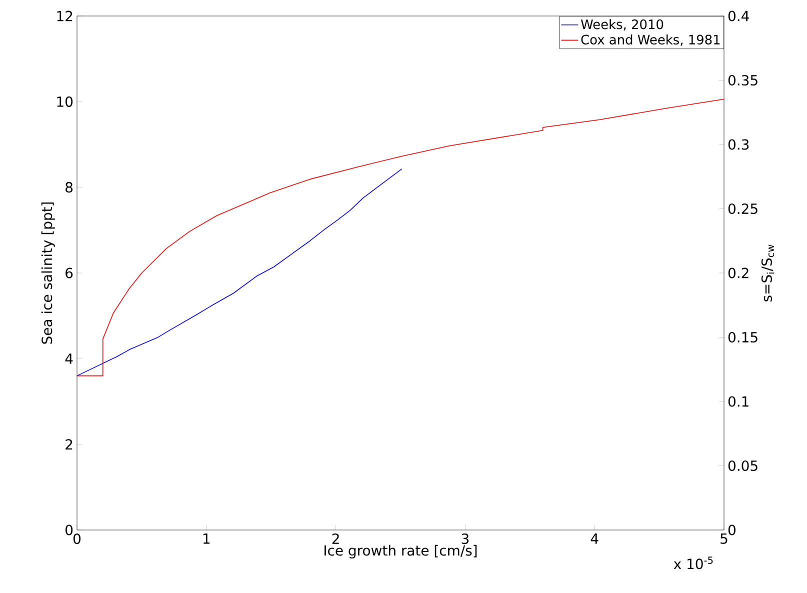 The image size is (807, 593). I want to click on y2-tick-label: 0.4, so click(738, 16).